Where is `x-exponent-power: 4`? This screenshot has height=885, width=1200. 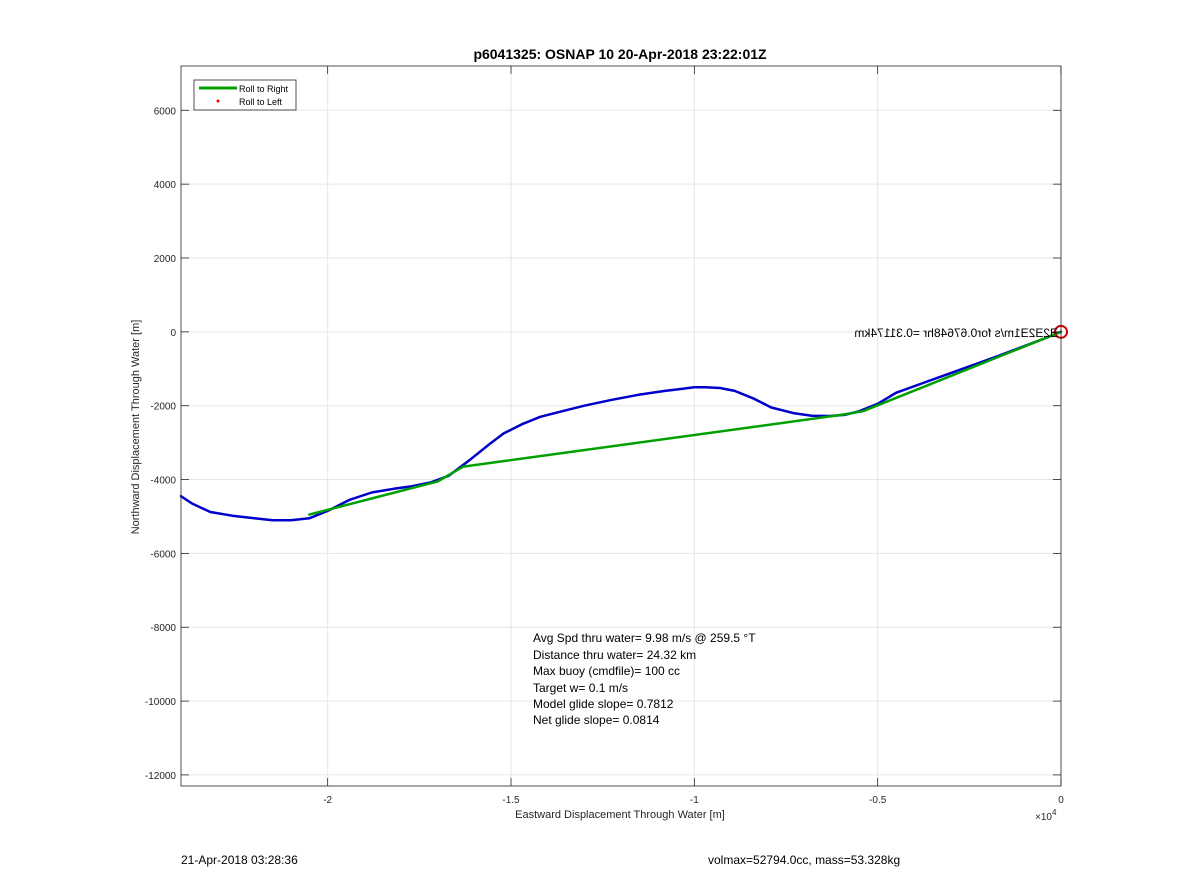
x-exponent-power: 4 is located at coordinates (1054, 812).